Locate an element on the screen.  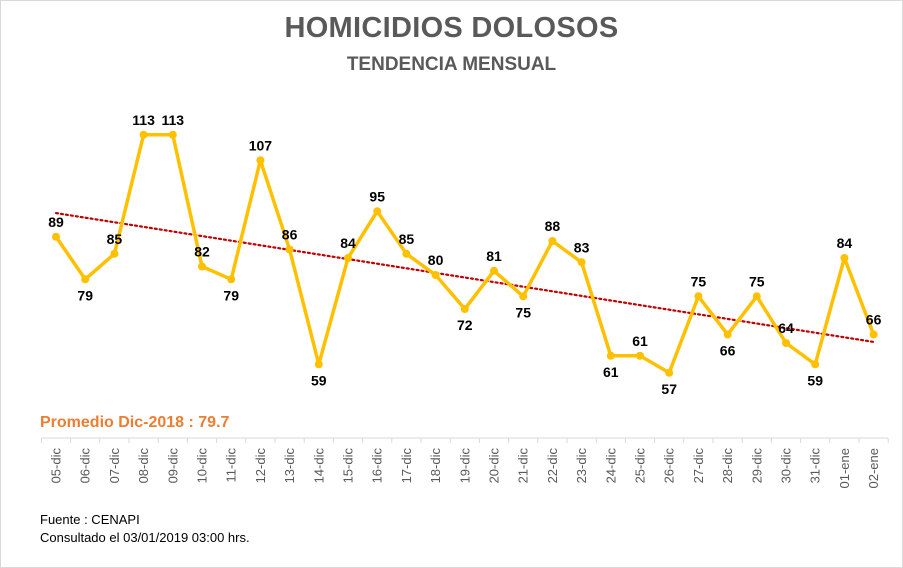
data-label: 82 is located at coordinates (202, 252).